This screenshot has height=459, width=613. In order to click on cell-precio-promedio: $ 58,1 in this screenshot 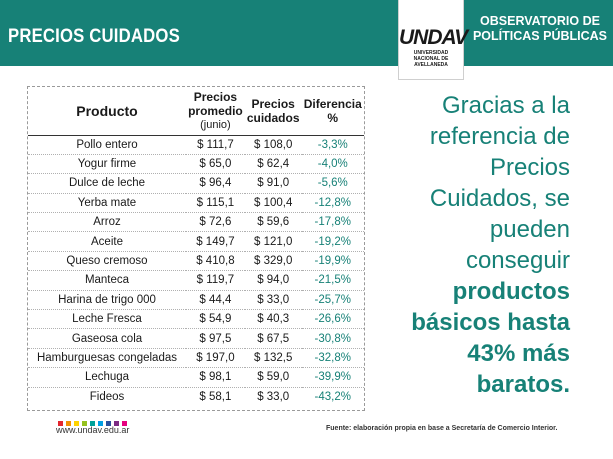, I will do `click(215, 397)`.